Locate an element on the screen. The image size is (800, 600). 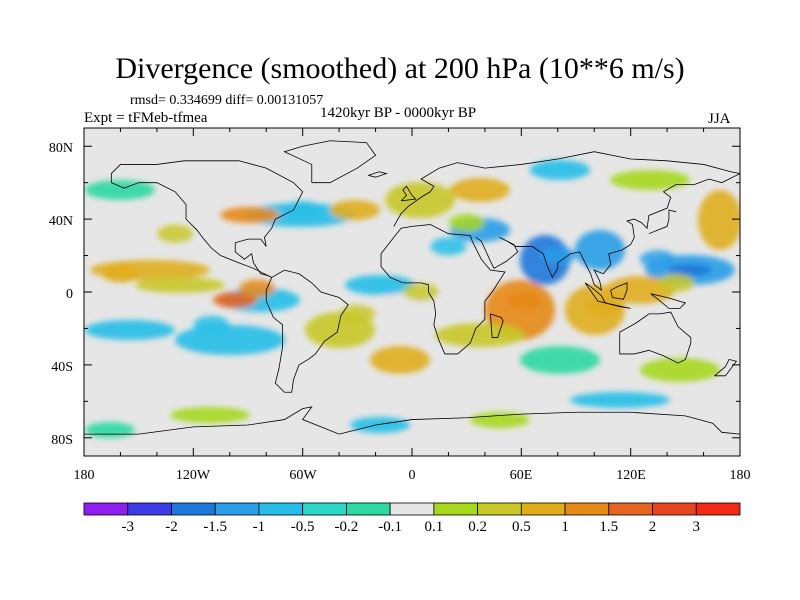
colorbar-boxes is located at coordinates (412, 509).